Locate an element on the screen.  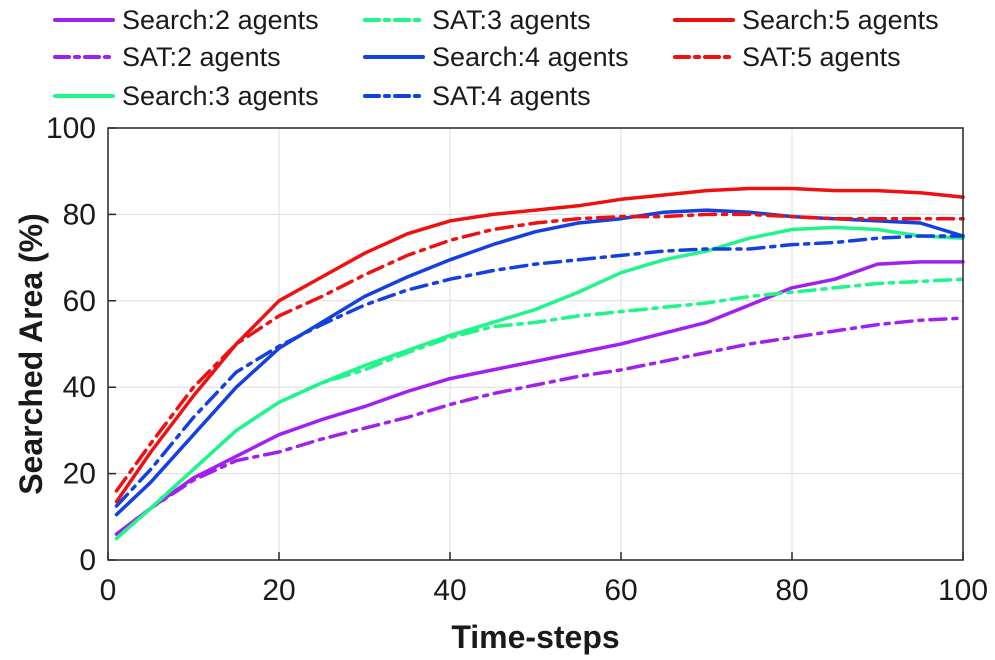
legend-label: Search:5 agents is located at coordinates (840, 20).